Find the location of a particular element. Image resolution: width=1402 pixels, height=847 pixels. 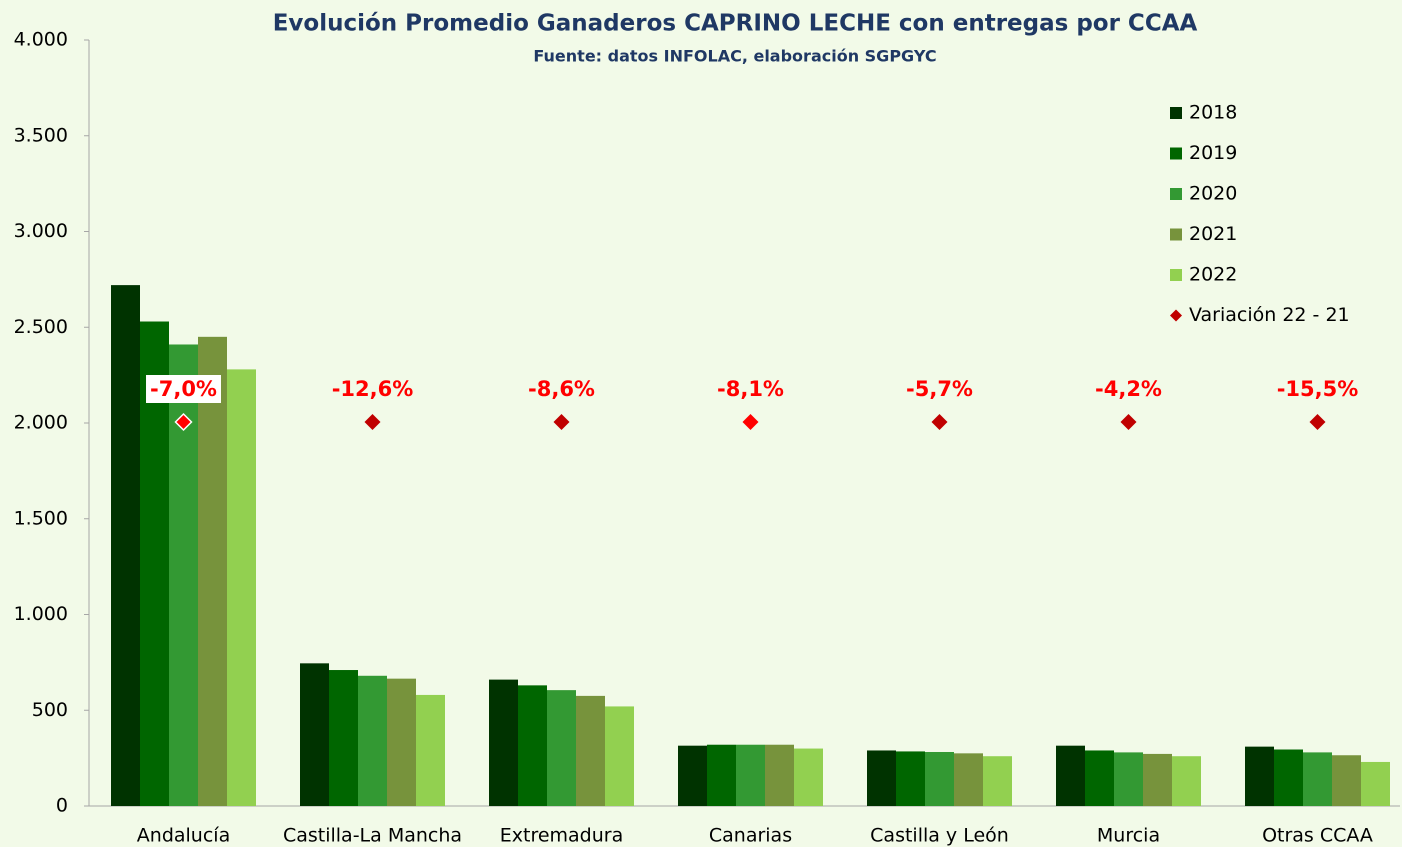

legend-label: Variación 22 - 21 is located at coordinates (1269, 315).